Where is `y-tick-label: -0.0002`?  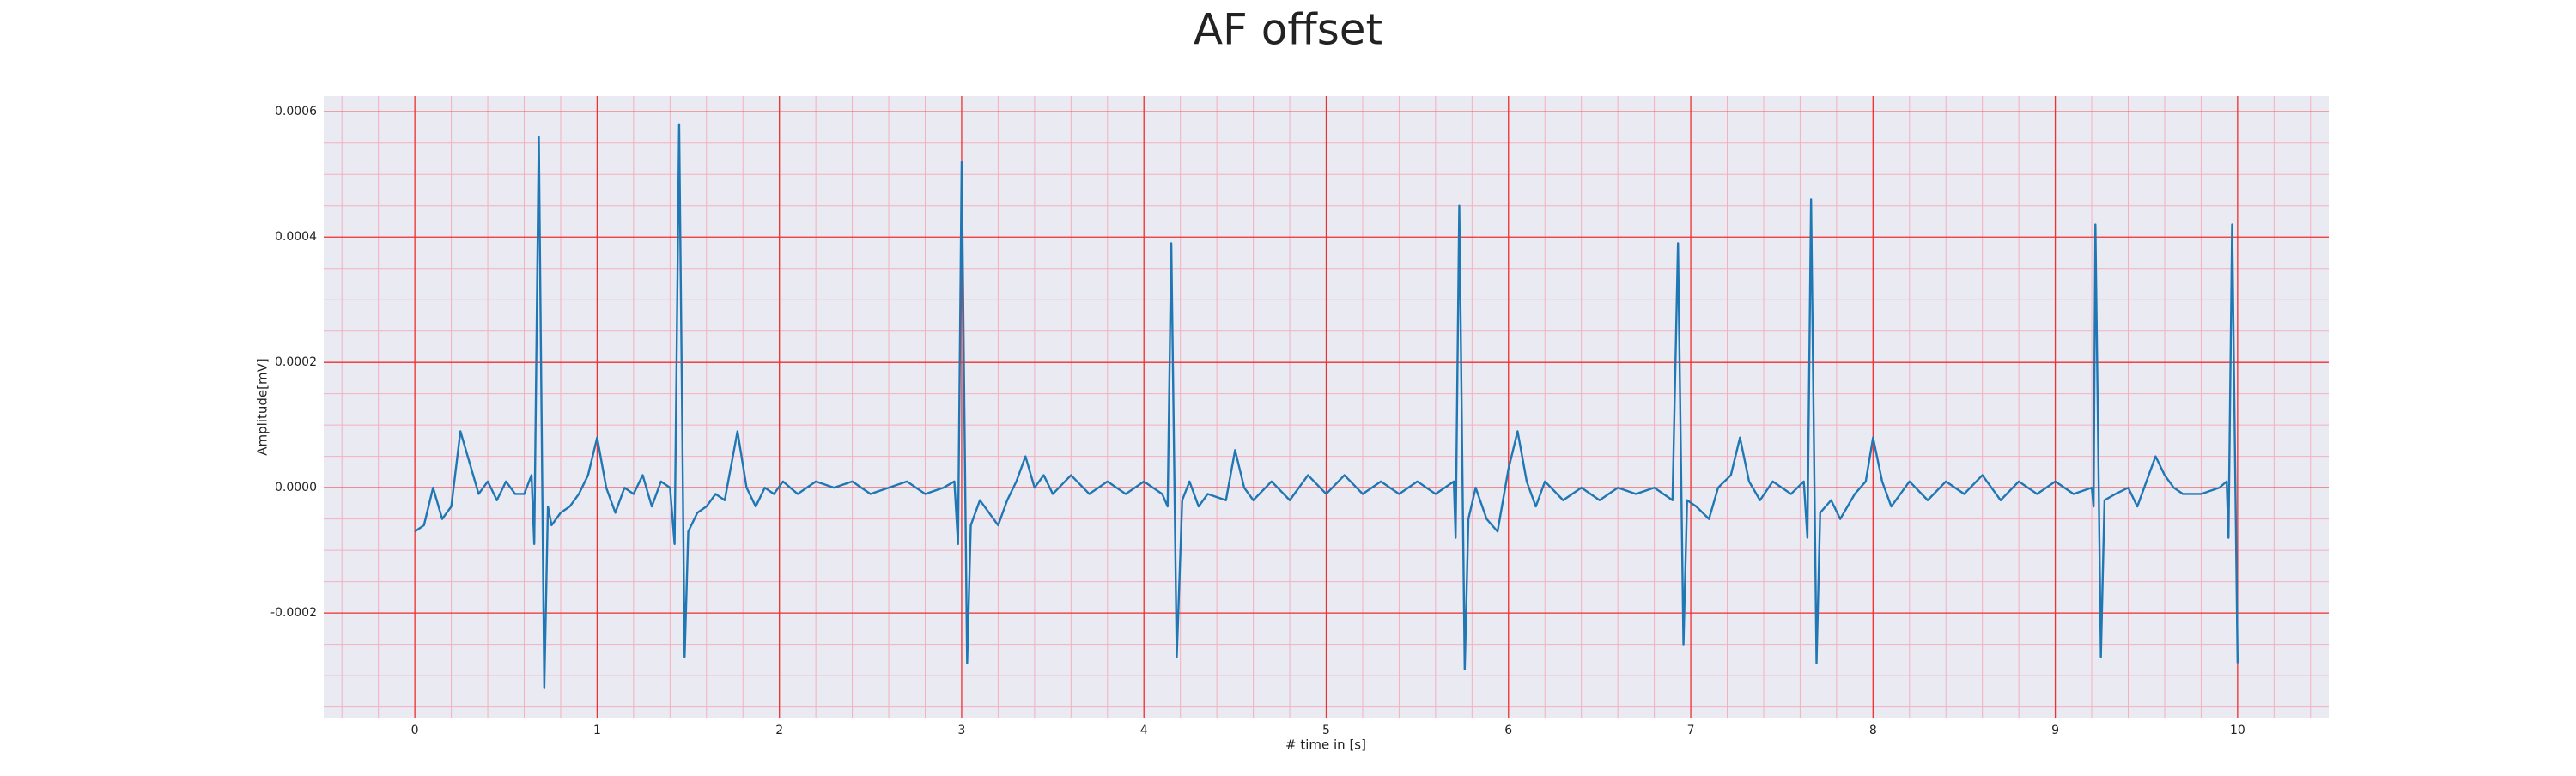
y-tick-label: -0.0002 is located at coordinates (293, 613).